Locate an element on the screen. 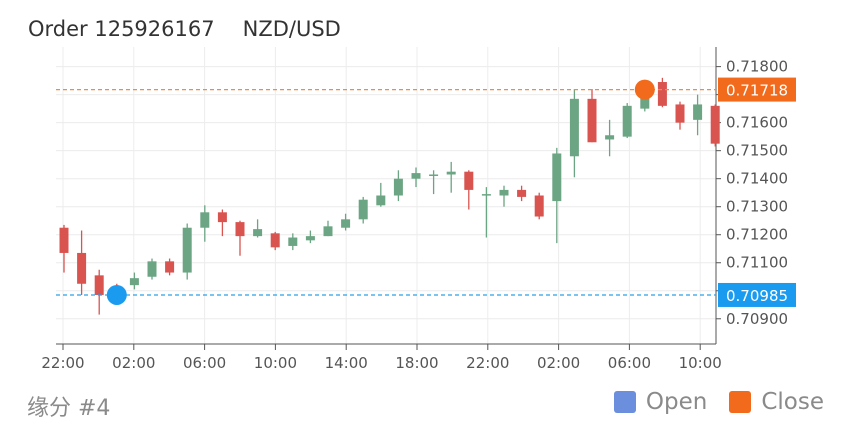  close-price-label: 0.71718 is located at coordinates (757, 91).